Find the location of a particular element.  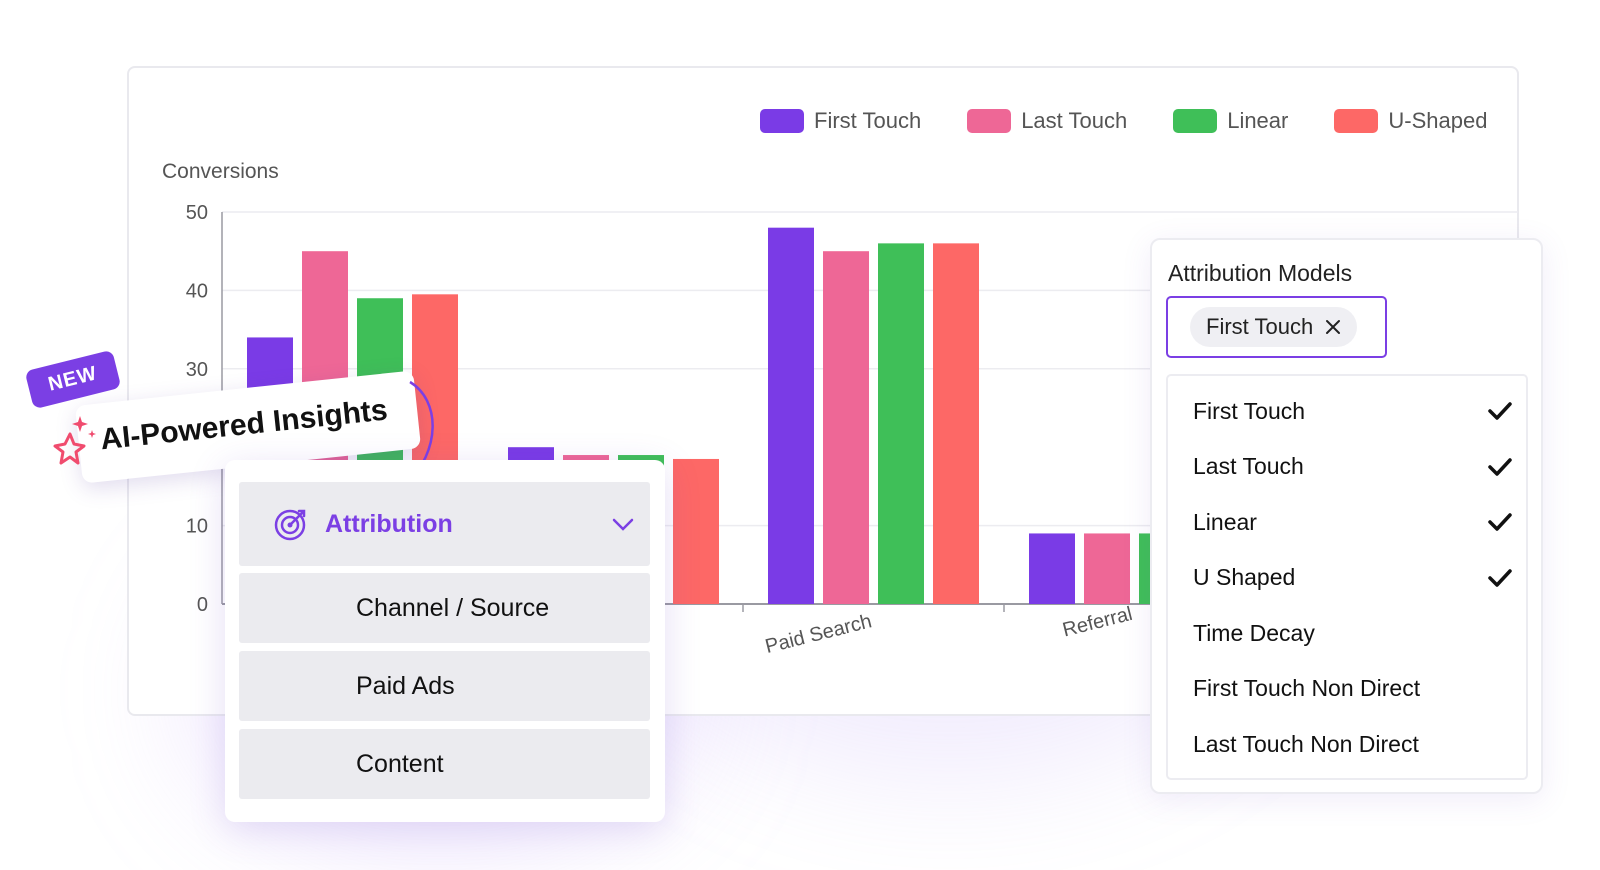

menu-item-label: Channel / Source is located at coordinates (453, 607).